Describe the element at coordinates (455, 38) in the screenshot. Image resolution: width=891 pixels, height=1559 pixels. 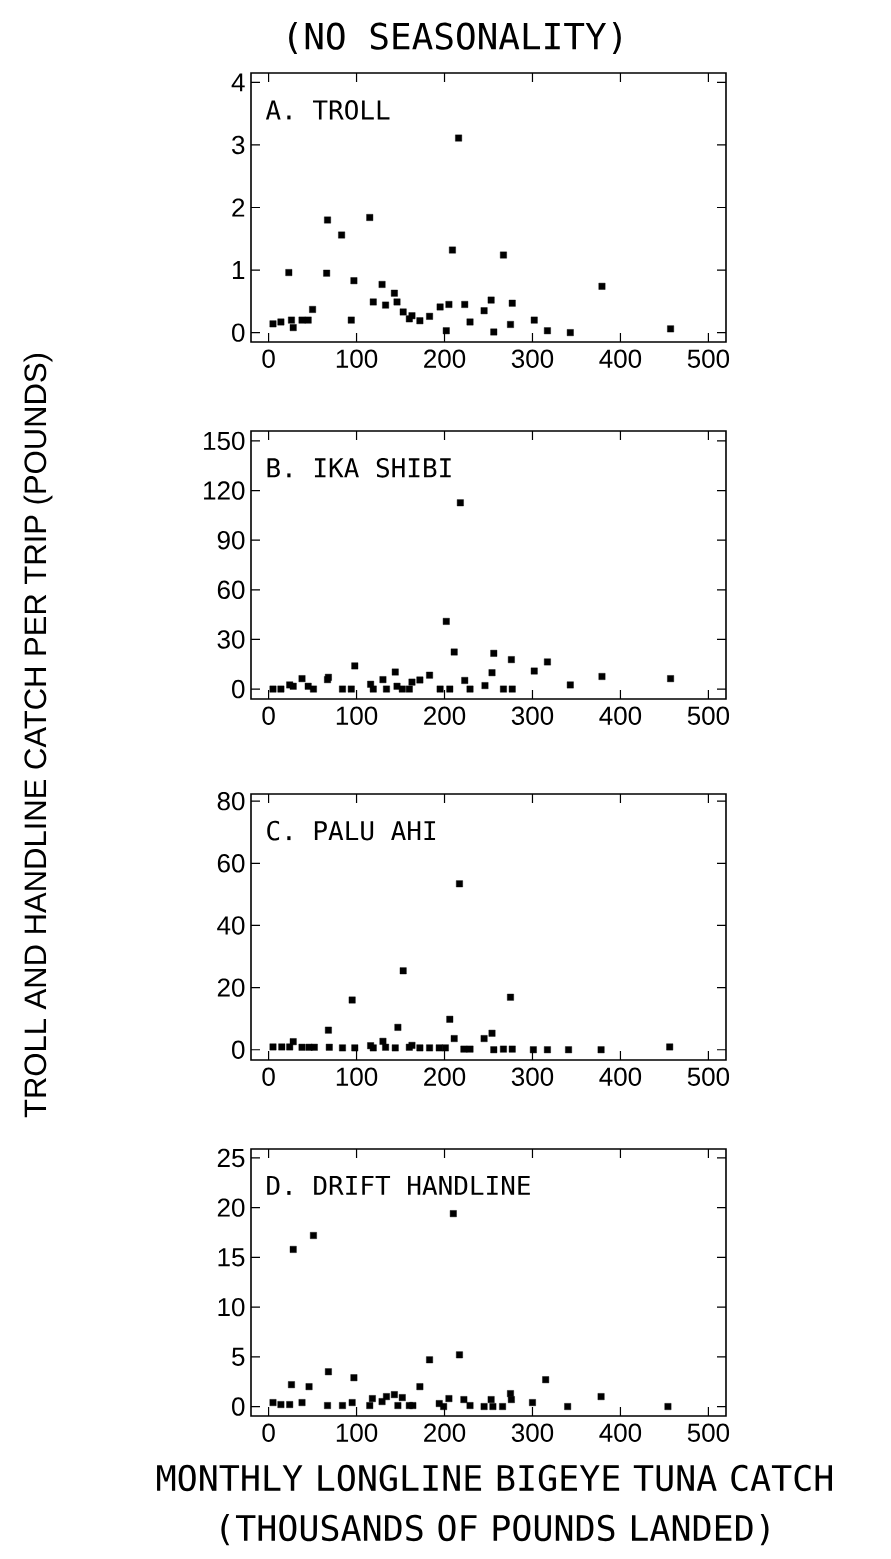
I see `chart-title: (NO SEASONALITY)` at that location.